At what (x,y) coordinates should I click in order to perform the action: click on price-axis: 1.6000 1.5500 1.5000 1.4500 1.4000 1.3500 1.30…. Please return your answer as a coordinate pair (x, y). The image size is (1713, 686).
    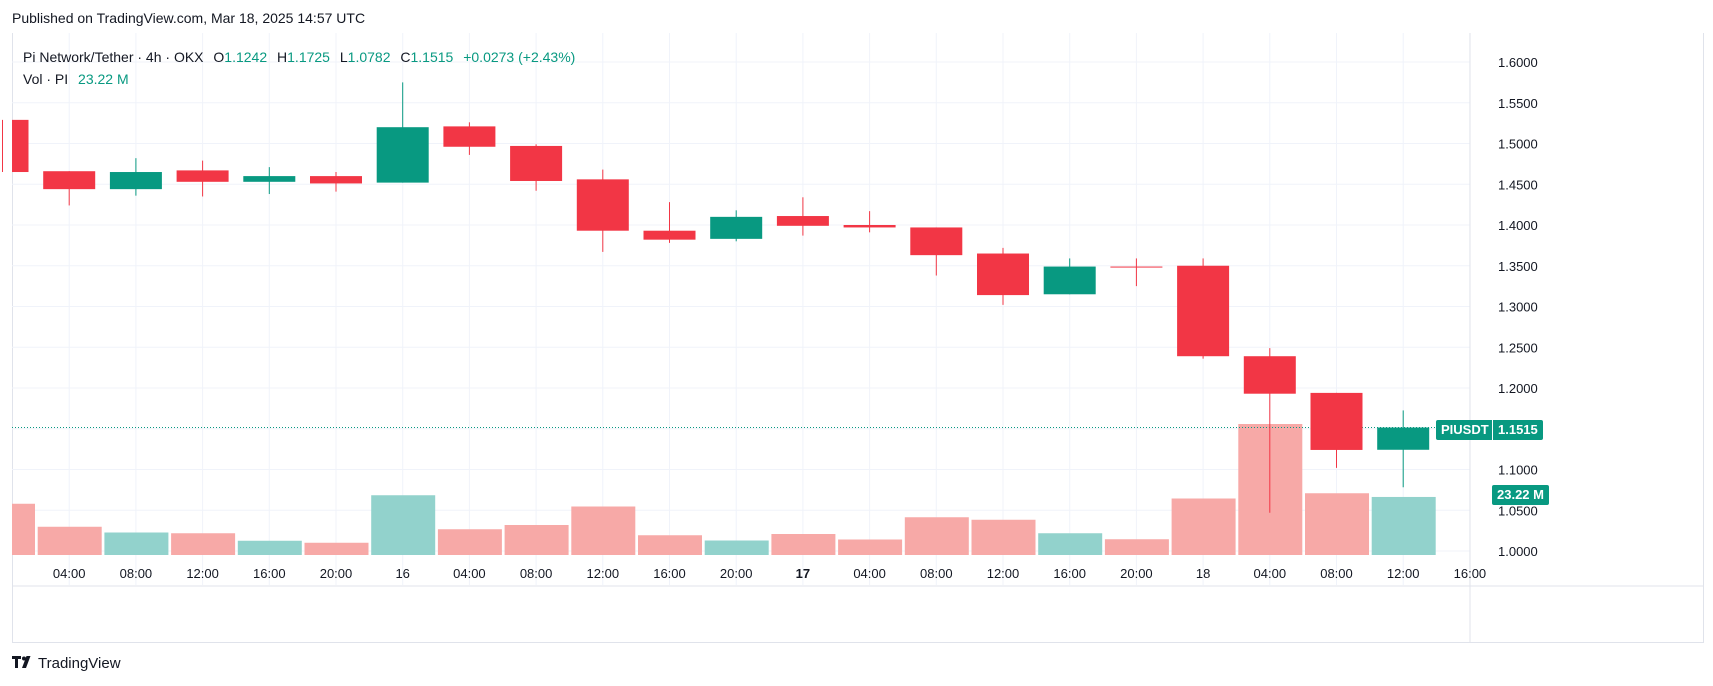
    Looking at the image, I should click on (1518, 307).